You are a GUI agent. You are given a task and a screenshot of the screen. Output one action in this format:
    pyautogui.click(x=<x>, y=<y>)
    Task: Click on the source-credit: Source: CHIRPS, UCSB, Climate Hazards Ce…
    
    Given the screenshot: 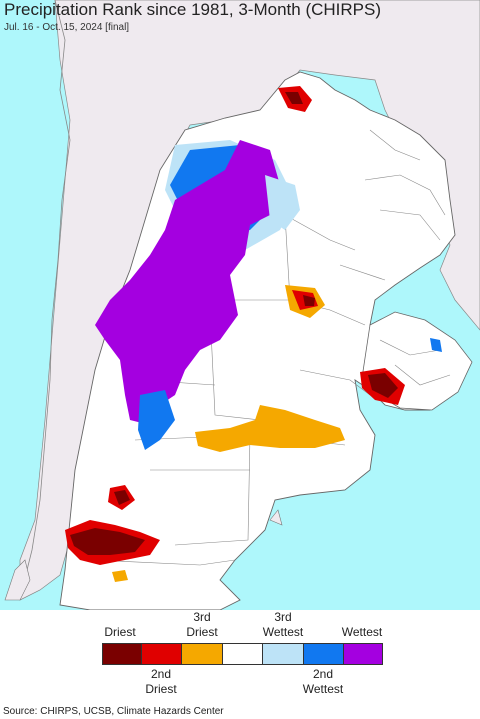 What is the action you would take?
    pyautogui.click(x=113, y=711)
    